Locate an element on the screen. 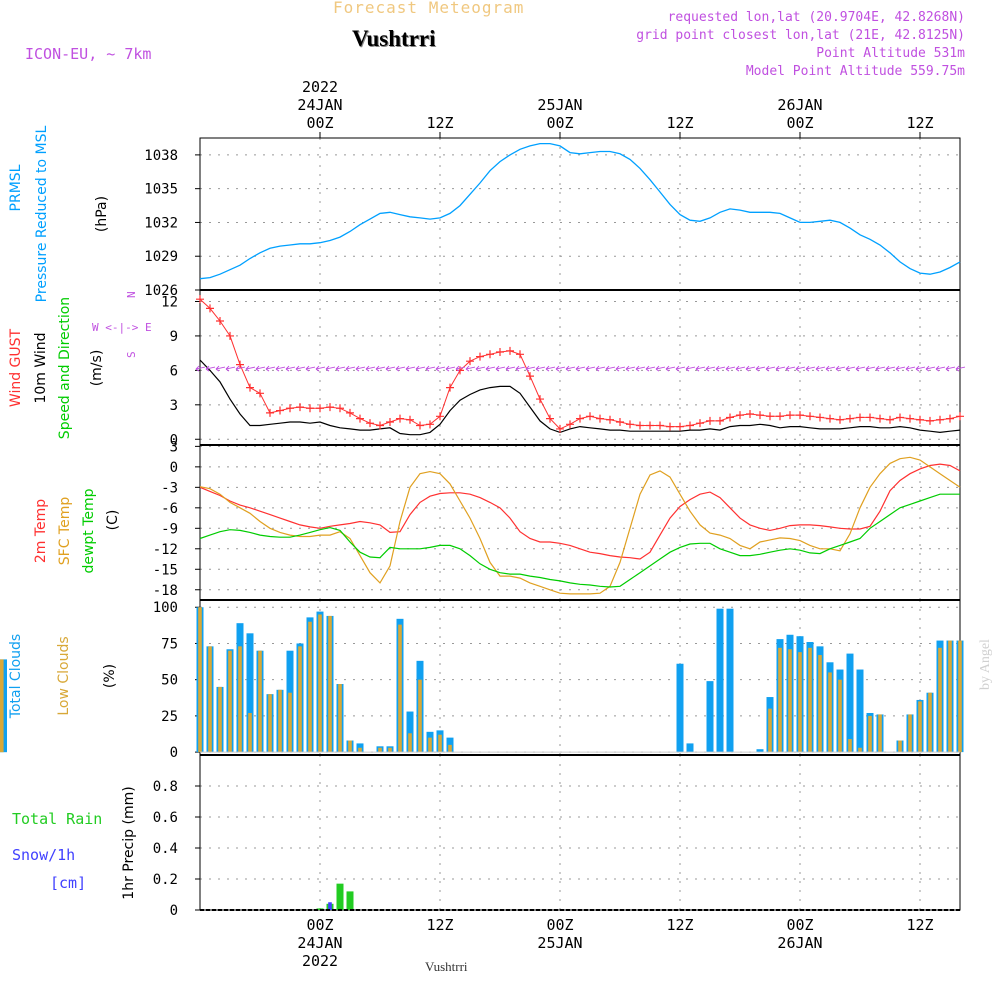 The width and height of the screenshot is (1000, 1000). model-label: ICON-EU, ~ 7km is located at coordinates (88, 54).